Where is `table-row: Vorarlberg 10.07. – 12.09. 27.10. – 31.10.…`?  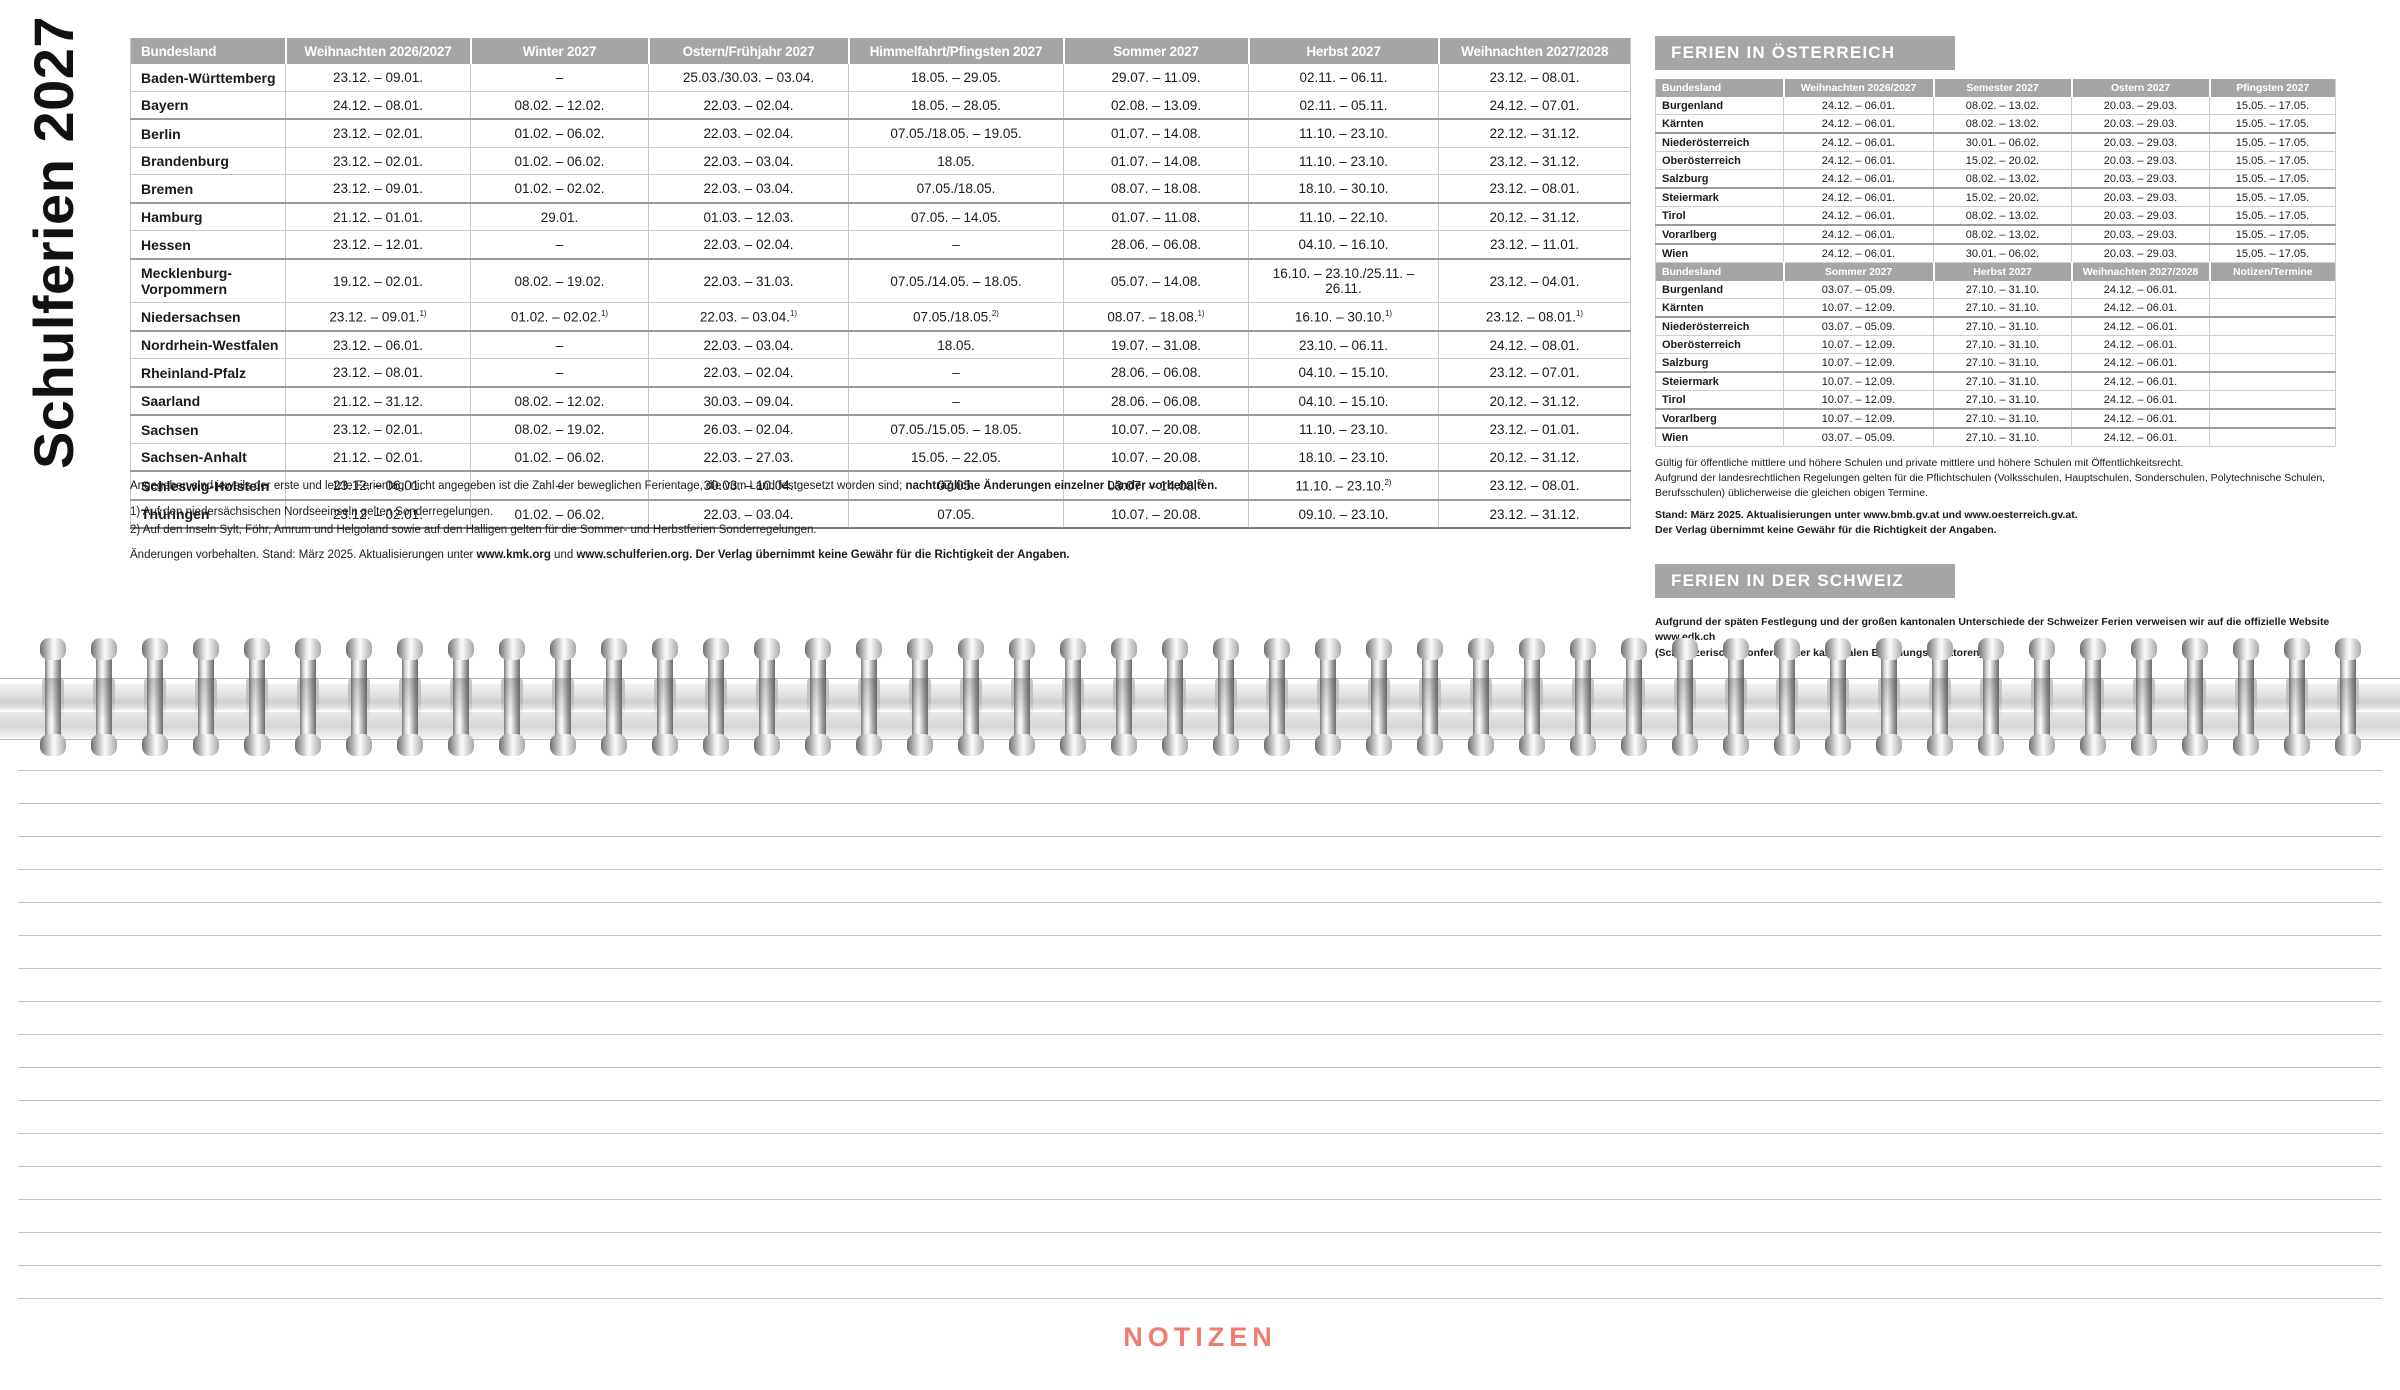 table-row: Vorarlberg 10.07. – 12.09. 27.10. – 31.10.… is located at coordinates (1995, 419).